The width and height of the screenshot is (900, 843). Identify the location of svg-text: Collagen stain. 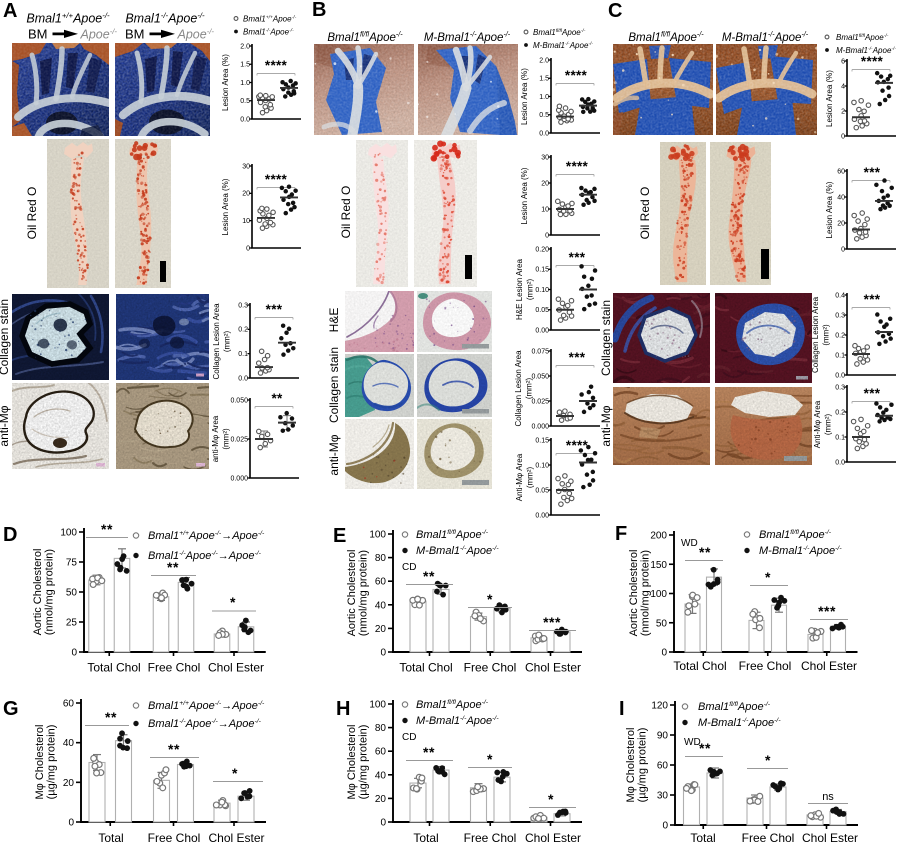
(5, 337).